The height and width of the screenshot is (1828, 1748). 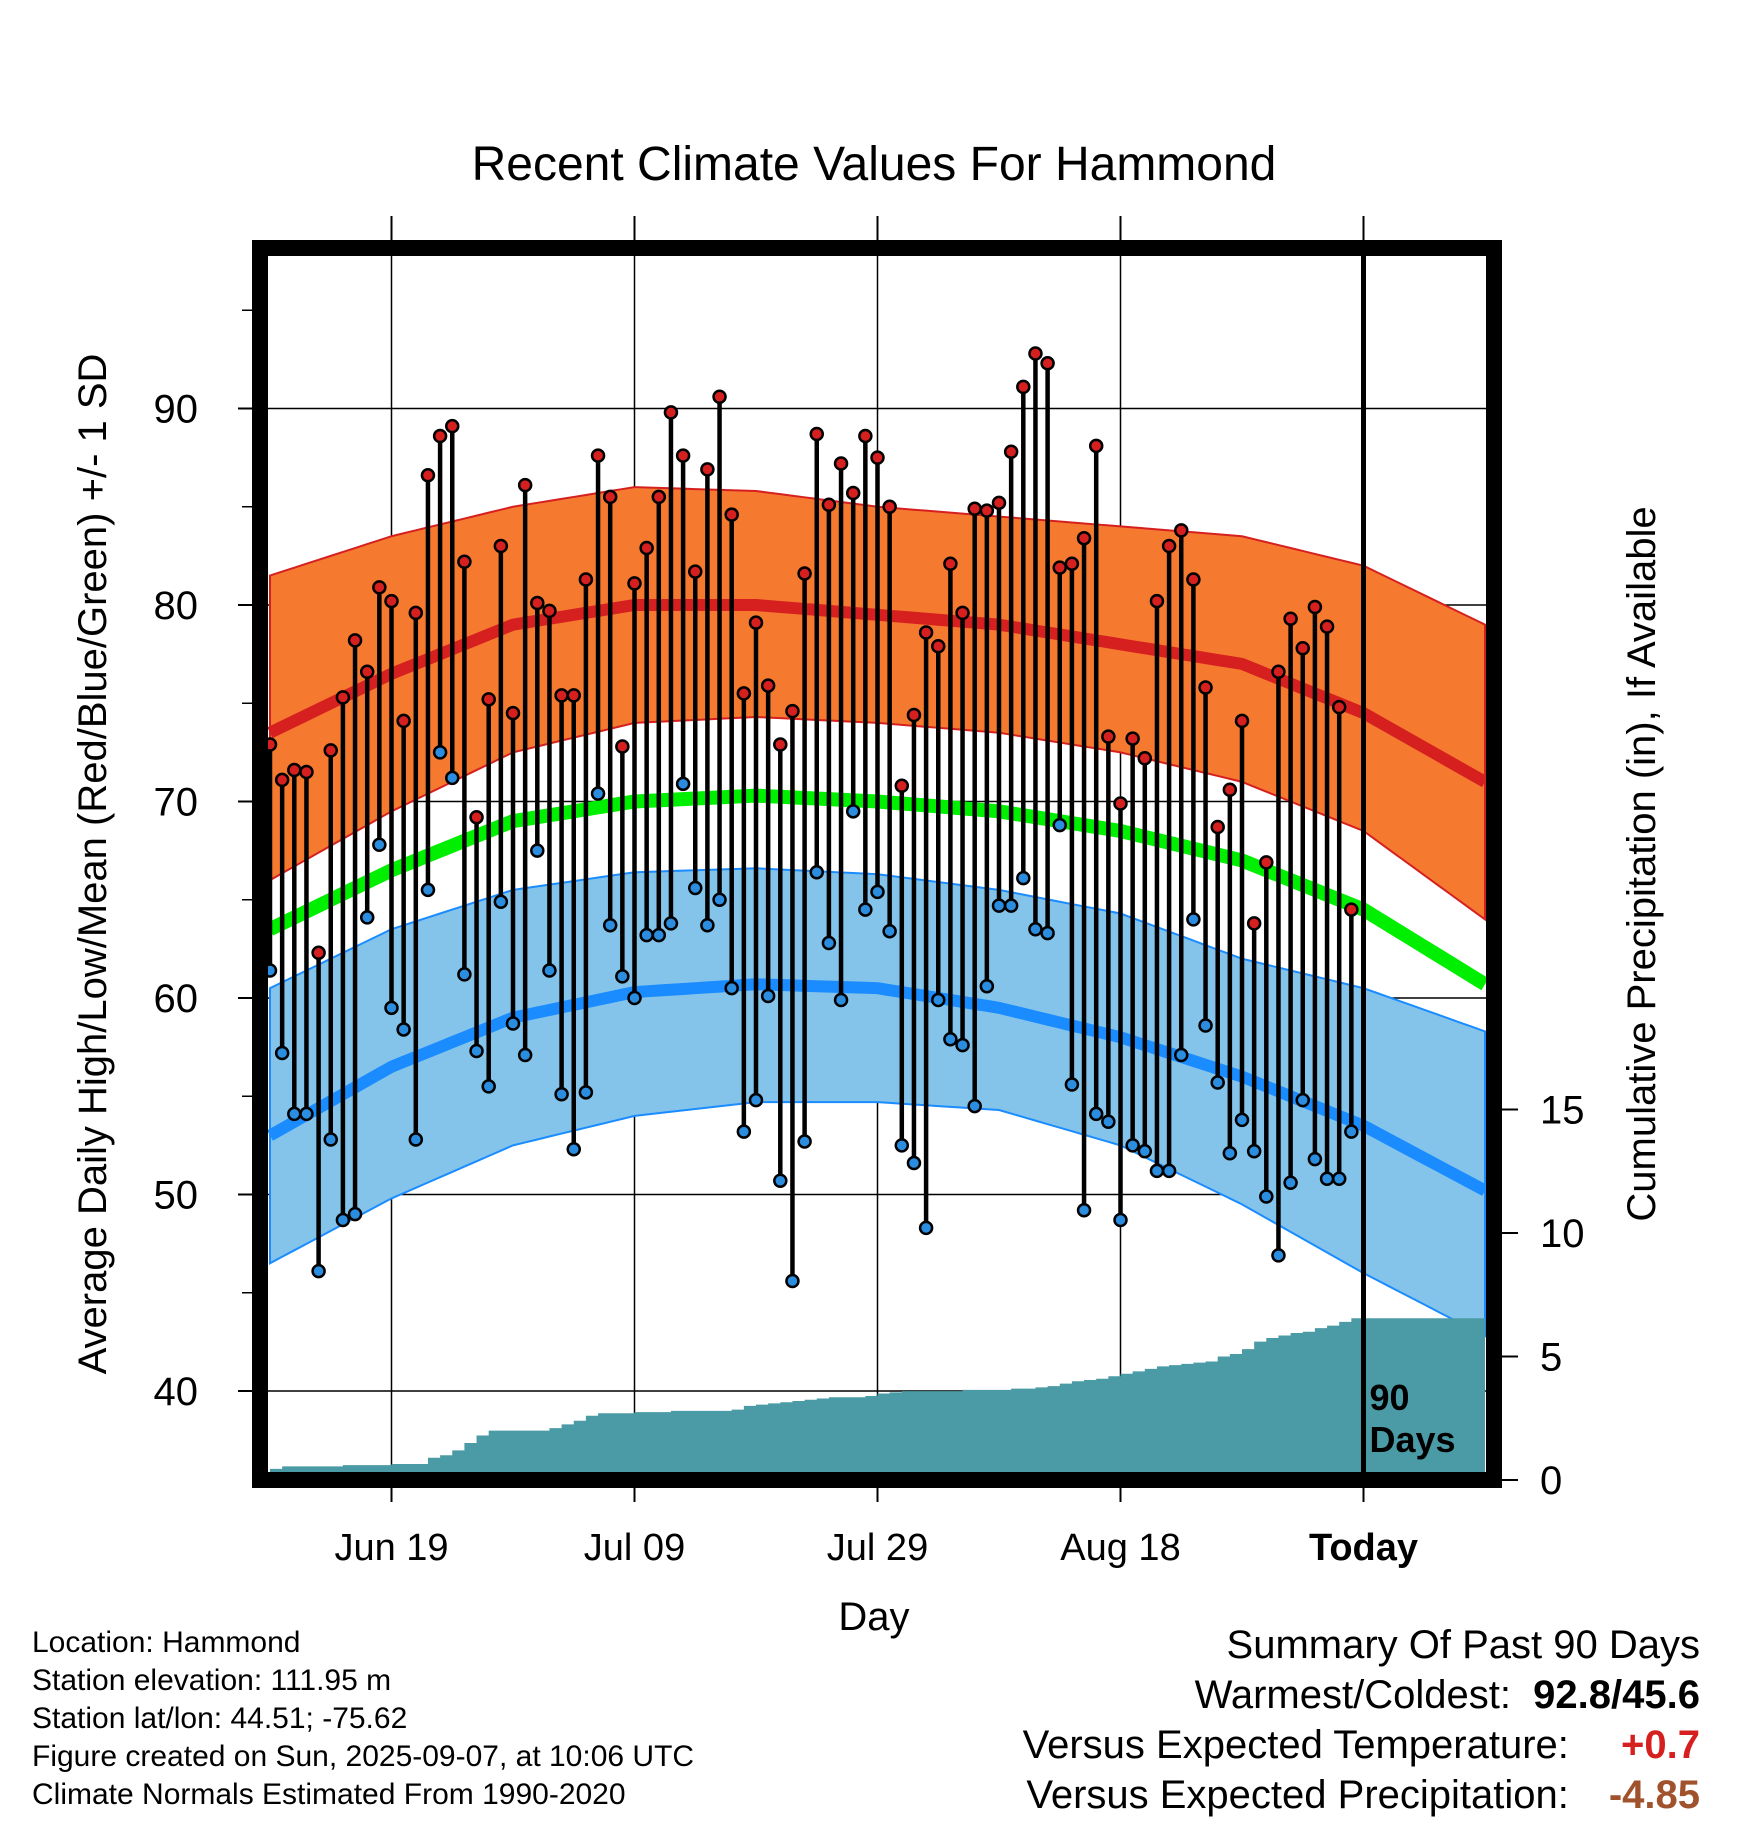 What do you see at coordinates (391, 1548) in the screenshot?
I see `x-tick-label: Jun 19` at bounding box center [391, 1548].